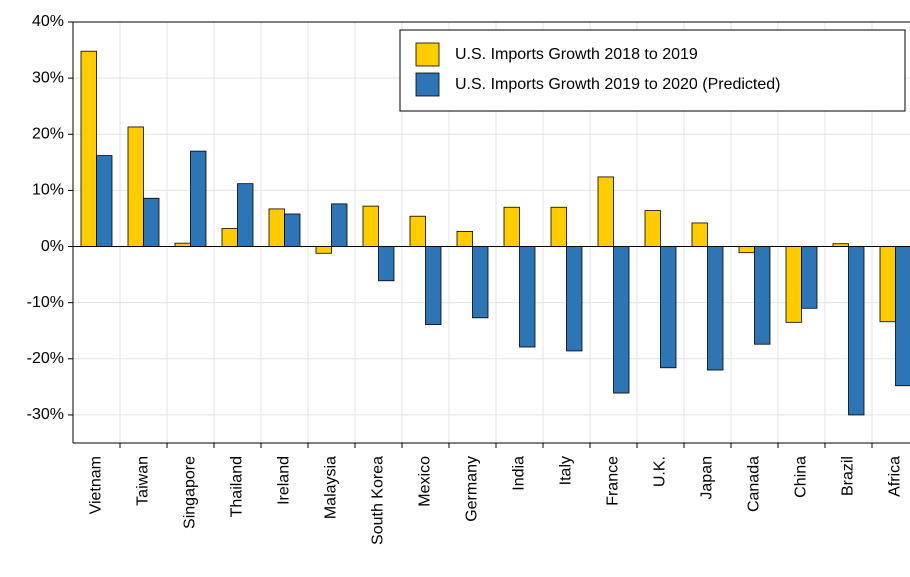 The width and height of the screenshot is (910, 577). What do you see at coordinates (707, 478) in the screenshot?
I see `x-tick-label: Japan` at bounding box center [707, 478].